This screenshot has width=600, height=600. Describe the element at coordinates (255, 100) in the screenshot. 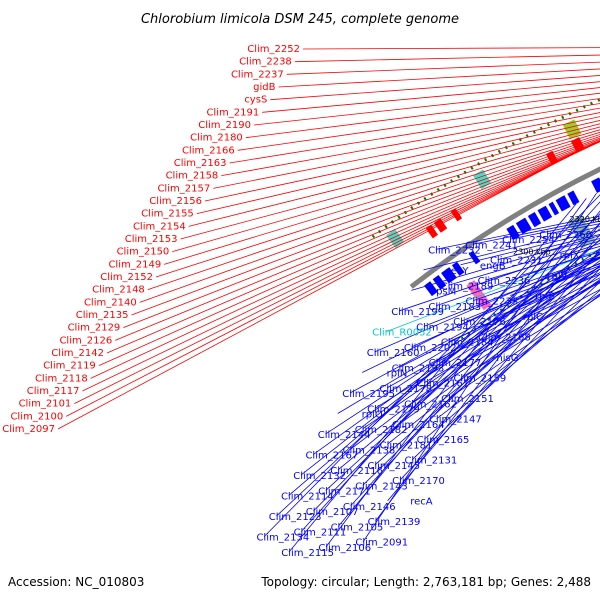

I see `left-gene-label: cysS` at that location.